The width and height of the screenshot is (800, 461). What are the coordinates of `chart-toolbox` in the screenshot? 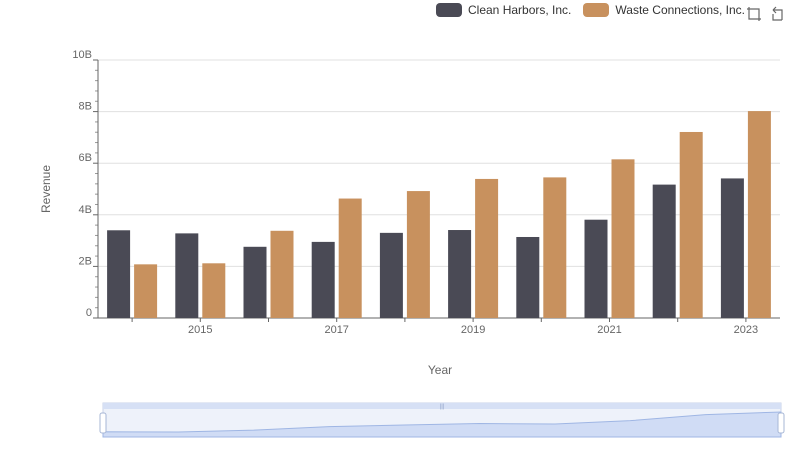 It's located at (766, 14).